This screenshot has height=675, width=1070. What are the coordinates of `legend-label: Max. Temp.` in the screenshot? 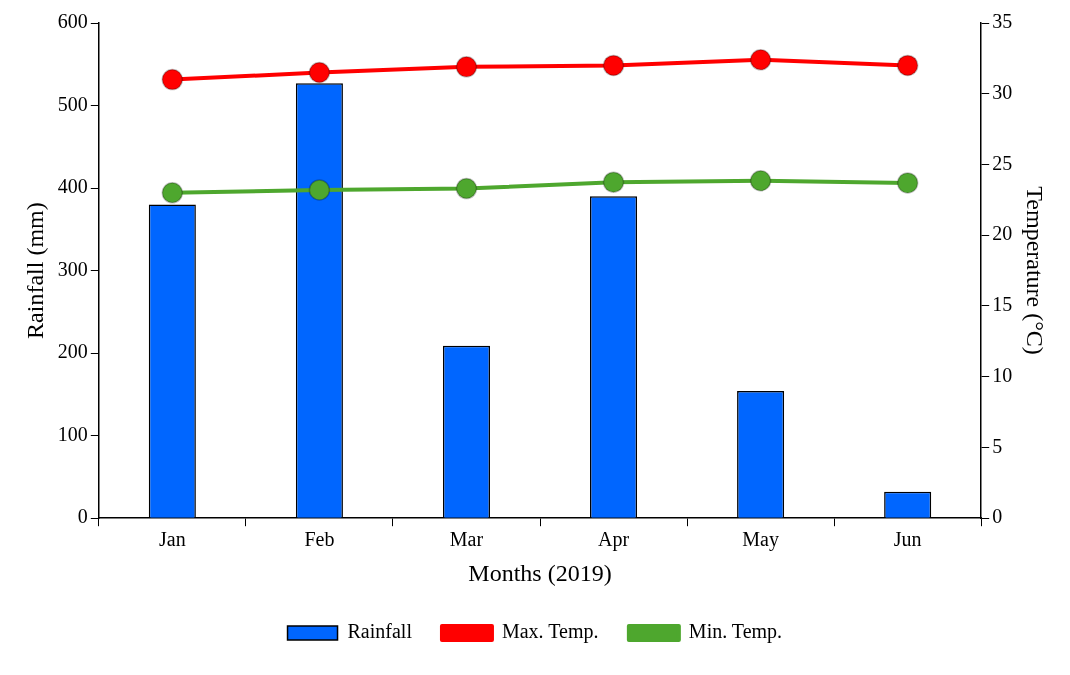 It's located at (550, 632).